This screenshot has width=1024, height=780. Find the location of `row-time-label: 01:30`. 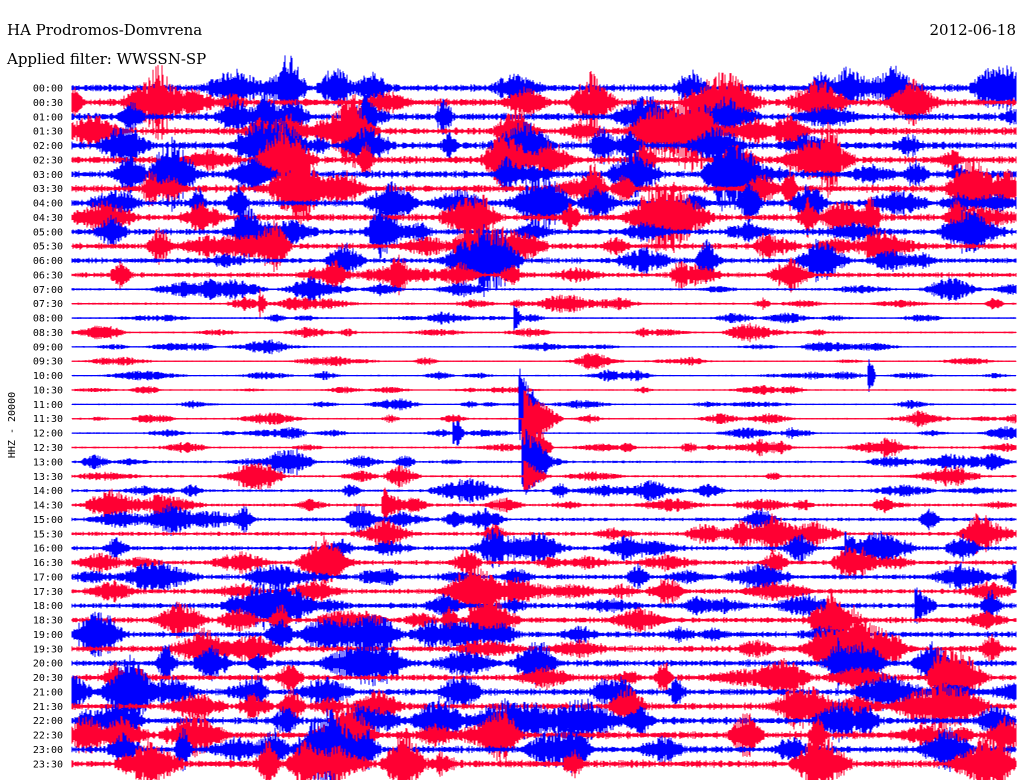

row-time-label: 01:30 is located at coordinates (48, 132).